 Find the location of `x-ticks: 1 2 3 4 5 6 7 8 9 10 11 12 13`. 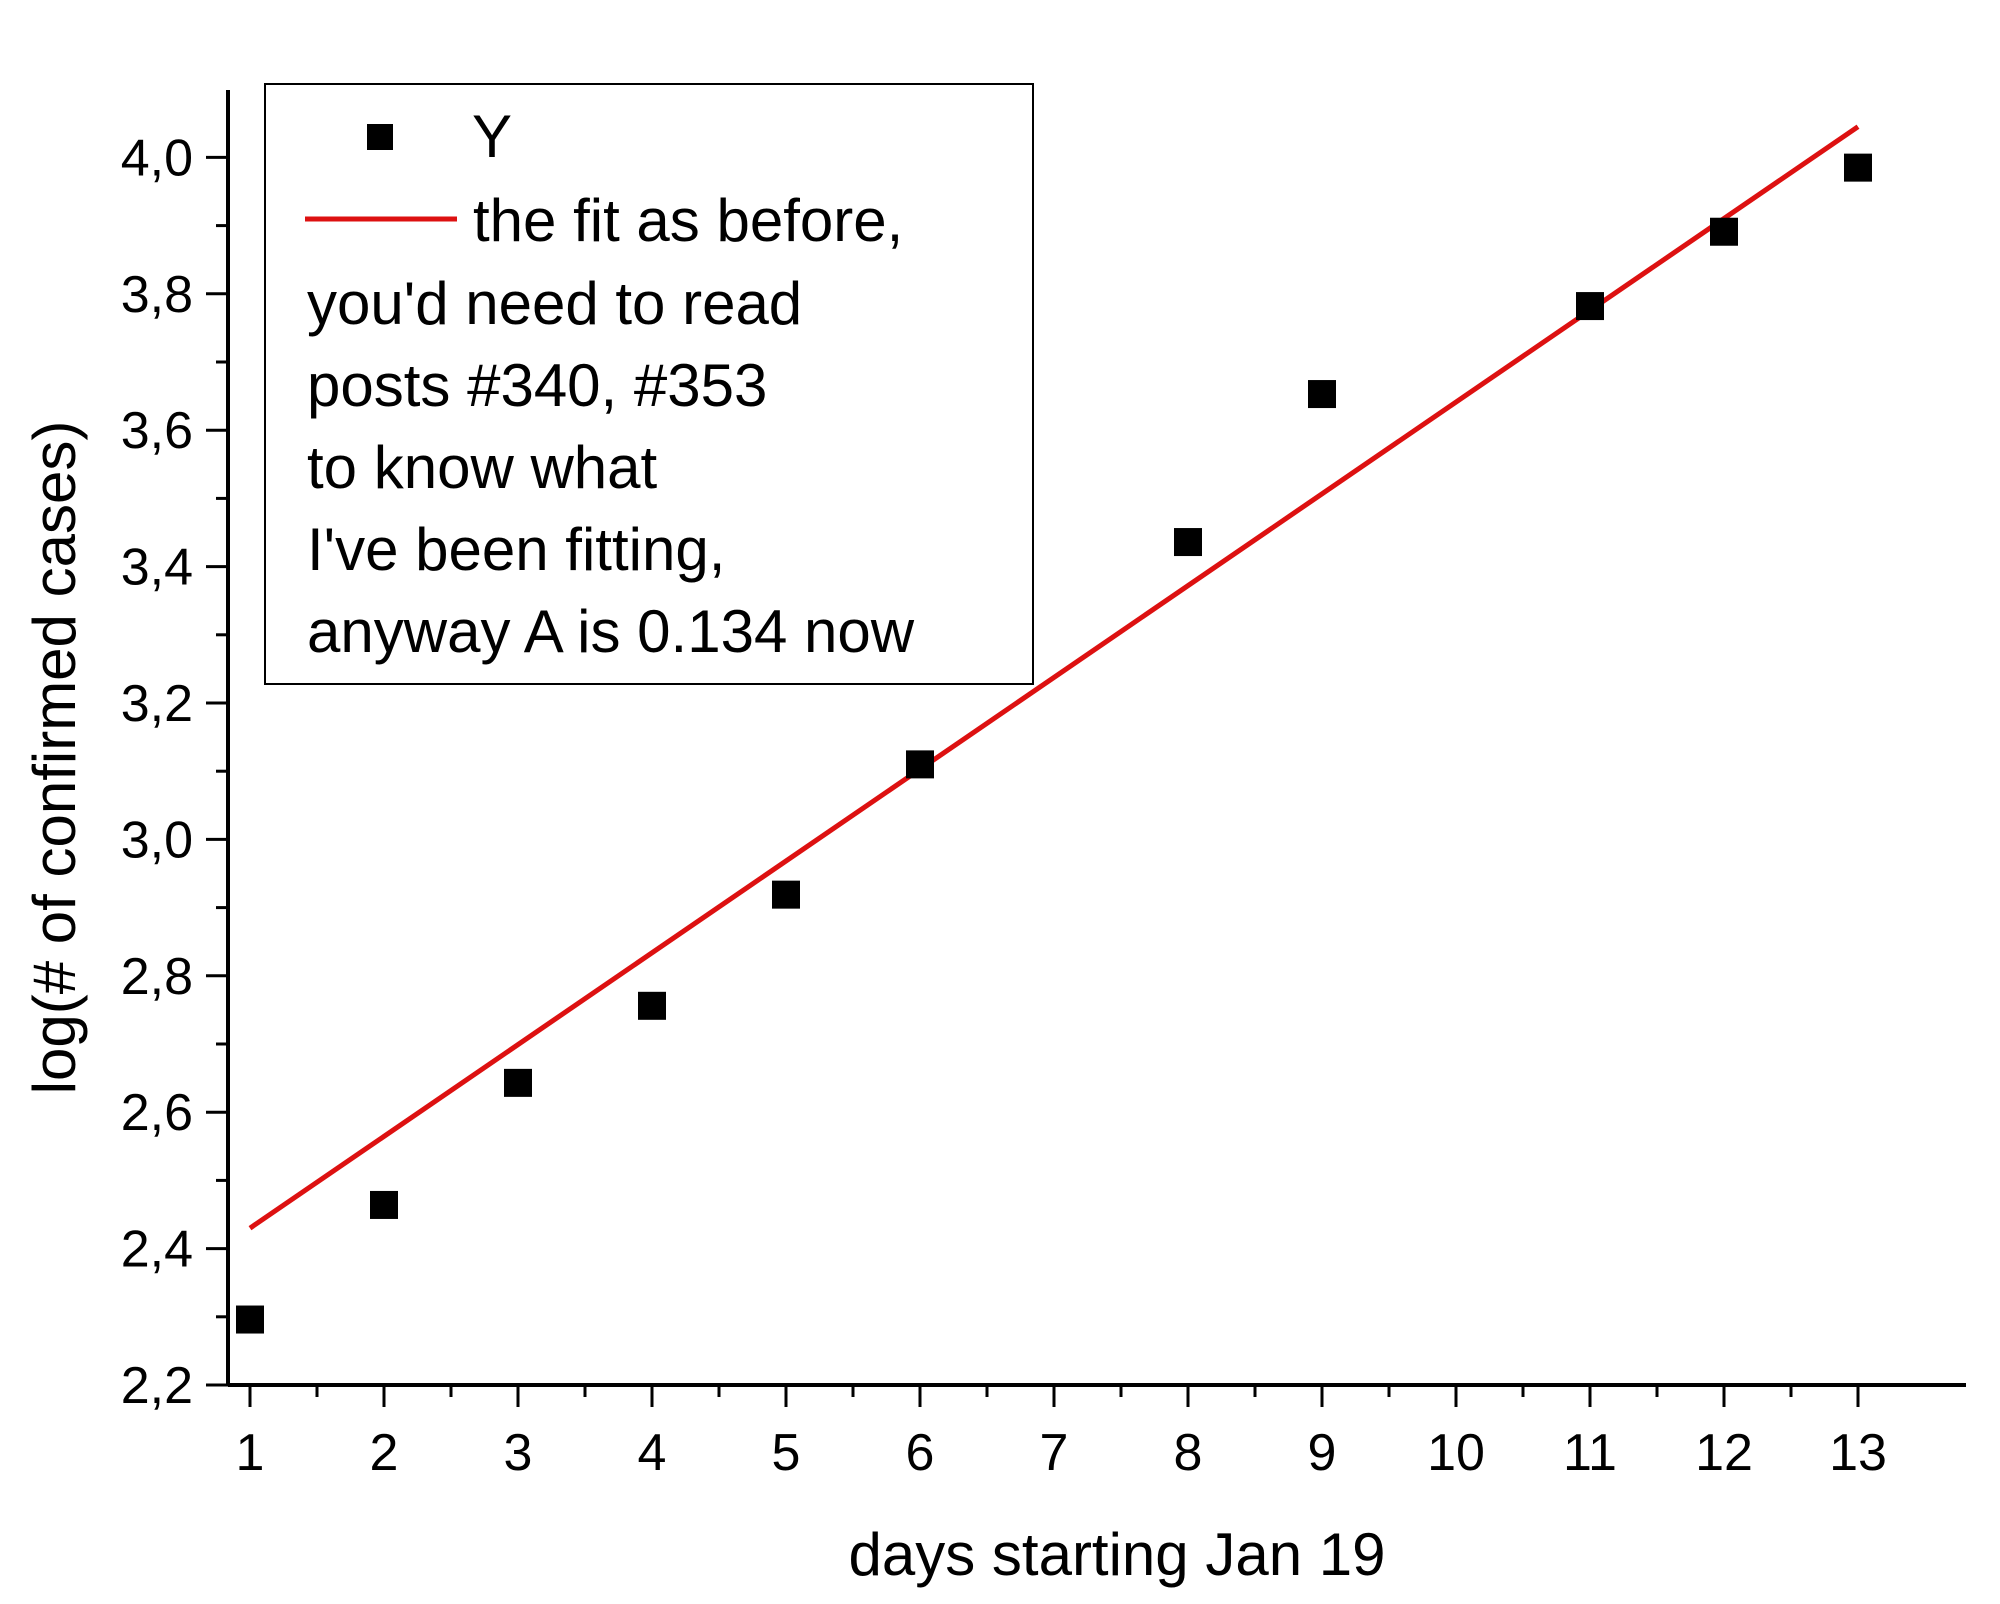

x-ticks: 1 2 3 4 5 6 7 8 9 10 11 12 13 is located at coordinates (1061, 1433).